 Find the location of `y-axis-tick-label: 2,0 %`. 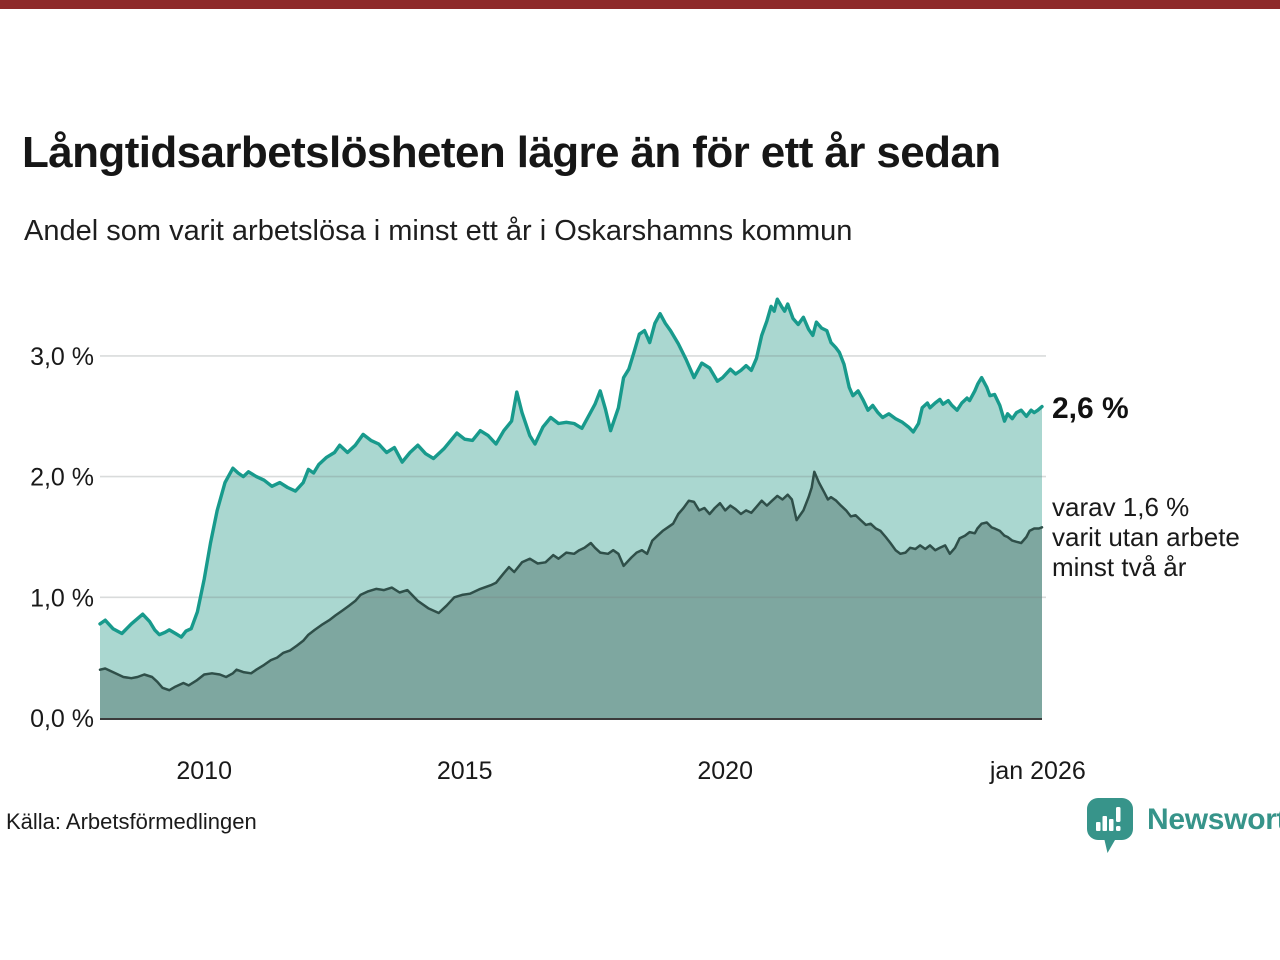

y-axis-tick-label: 2,0 % is located at coordinates (62, 478).